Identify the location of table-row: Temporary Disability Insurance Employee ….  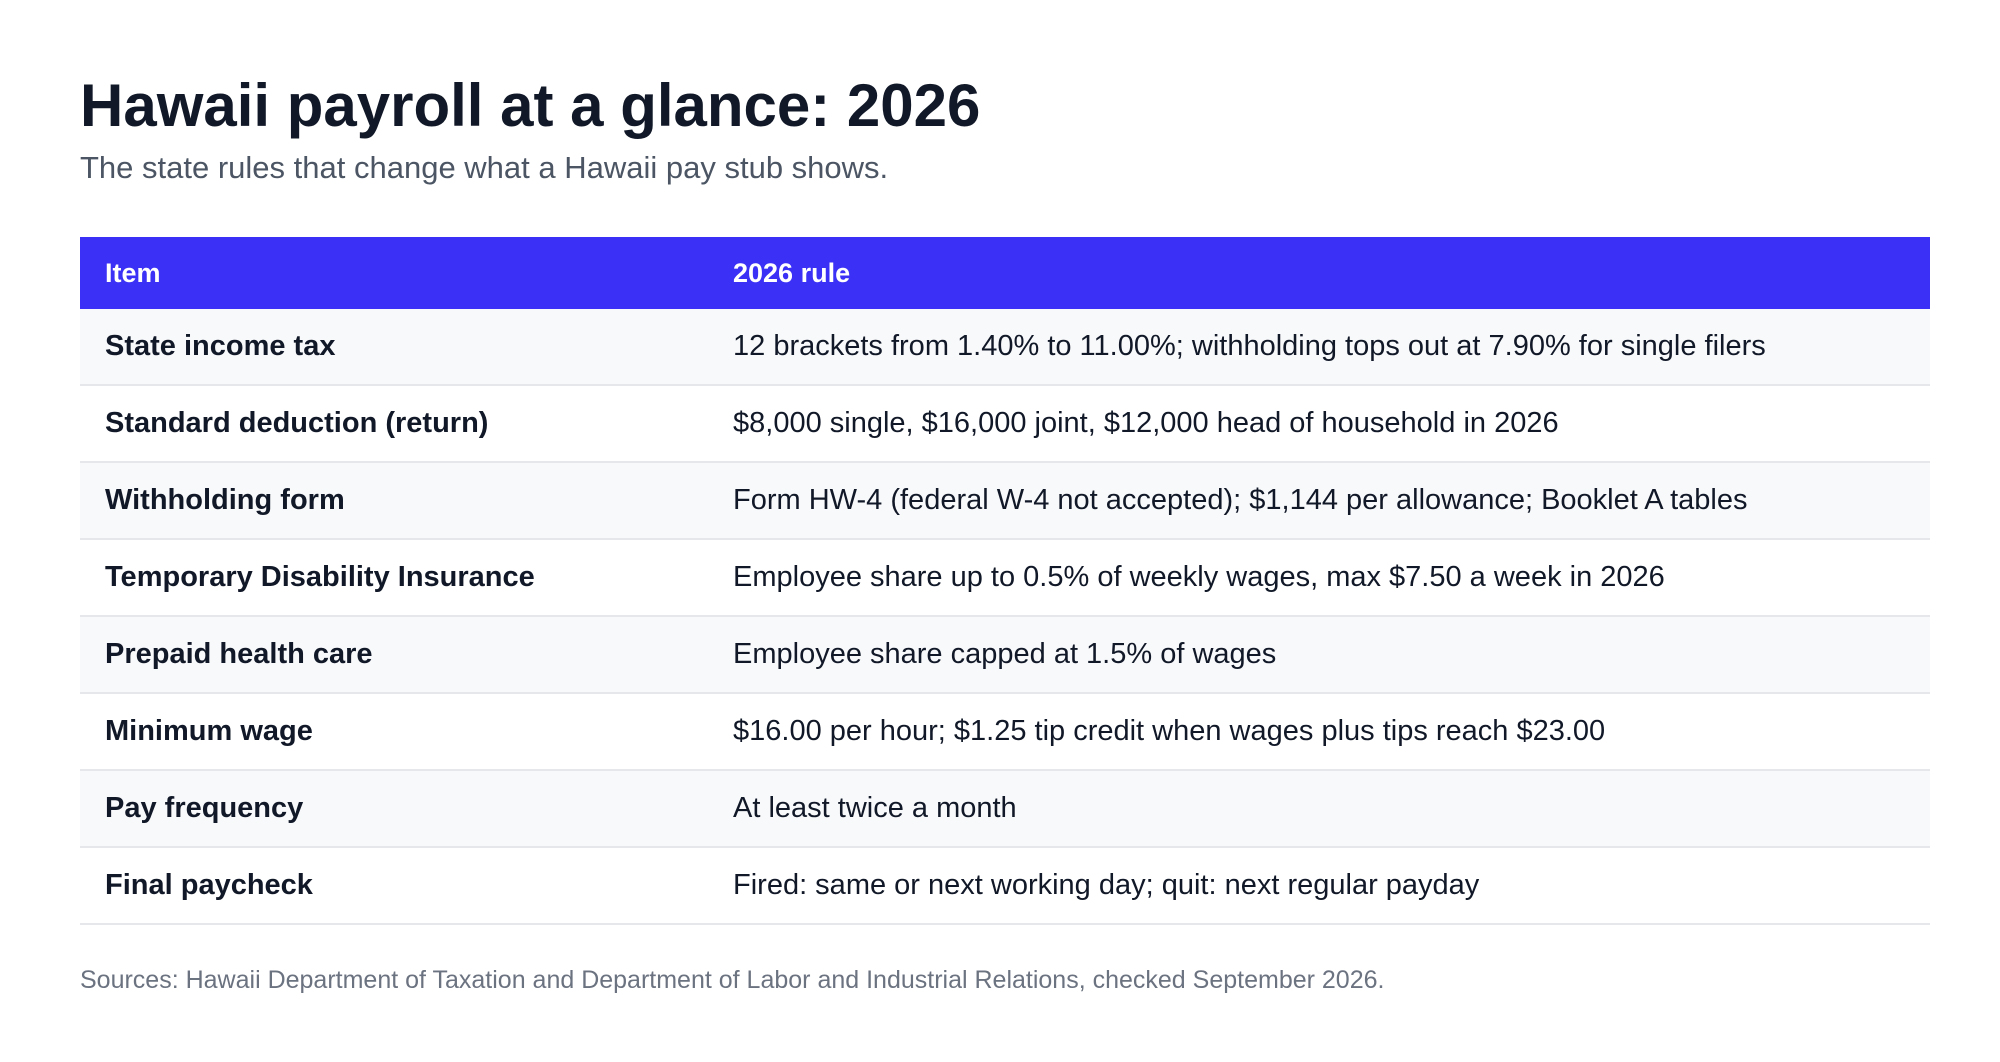
(1005, 578).